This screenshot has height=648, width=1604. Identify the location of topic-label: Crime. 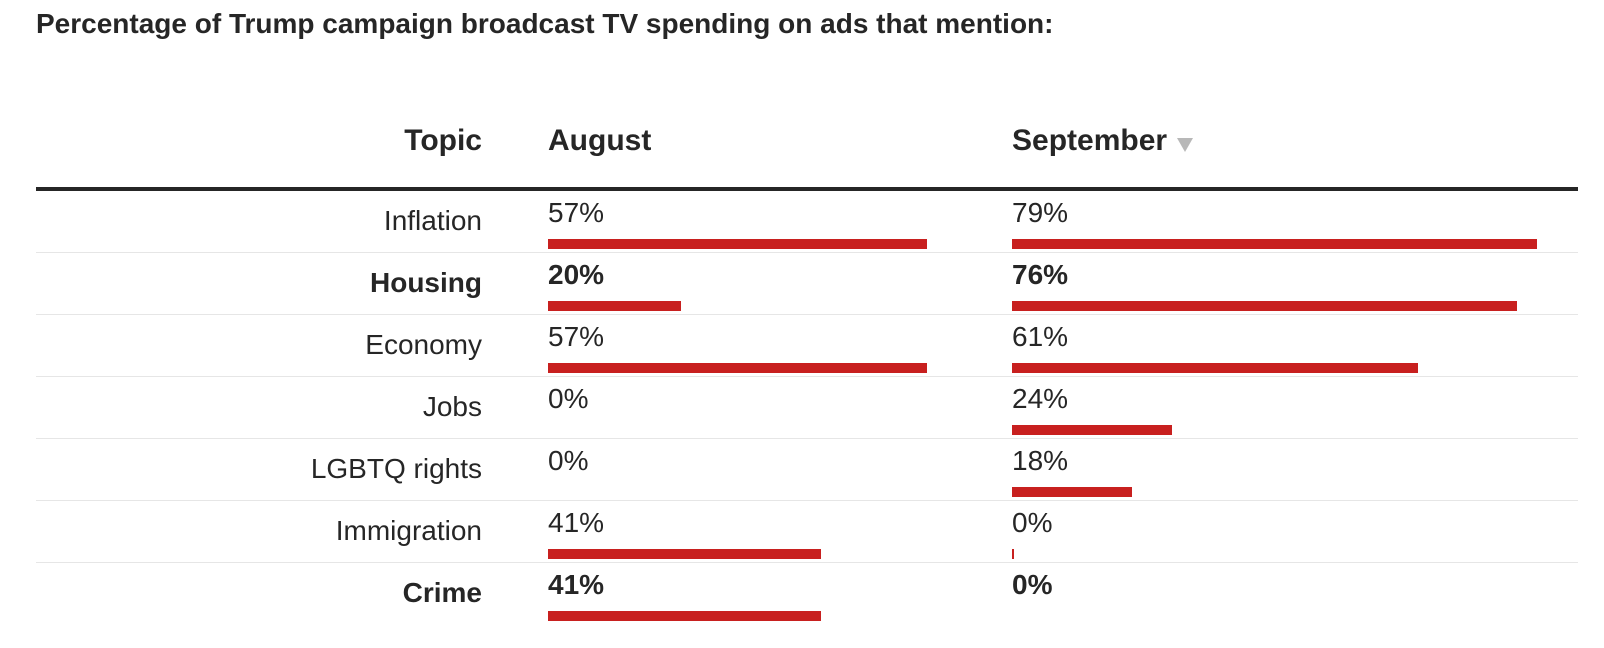
(442, 592).